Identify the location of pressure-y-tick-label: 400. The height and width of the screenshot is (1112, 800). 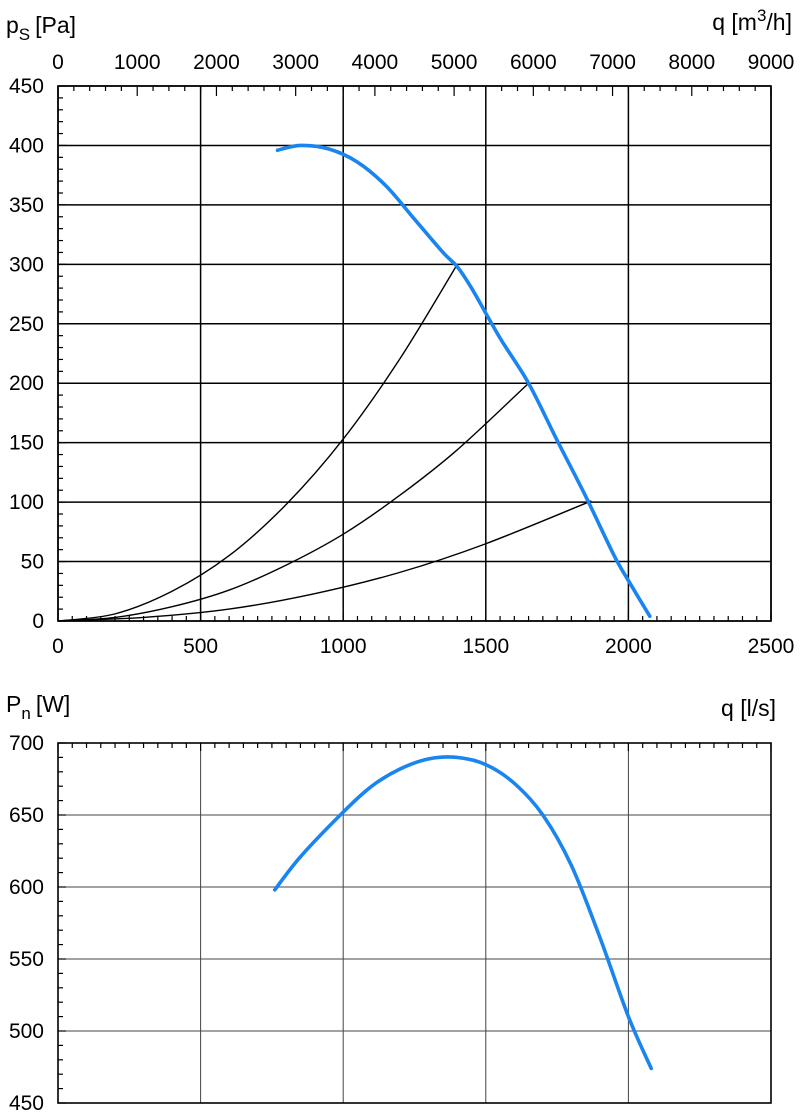
(26, 145).